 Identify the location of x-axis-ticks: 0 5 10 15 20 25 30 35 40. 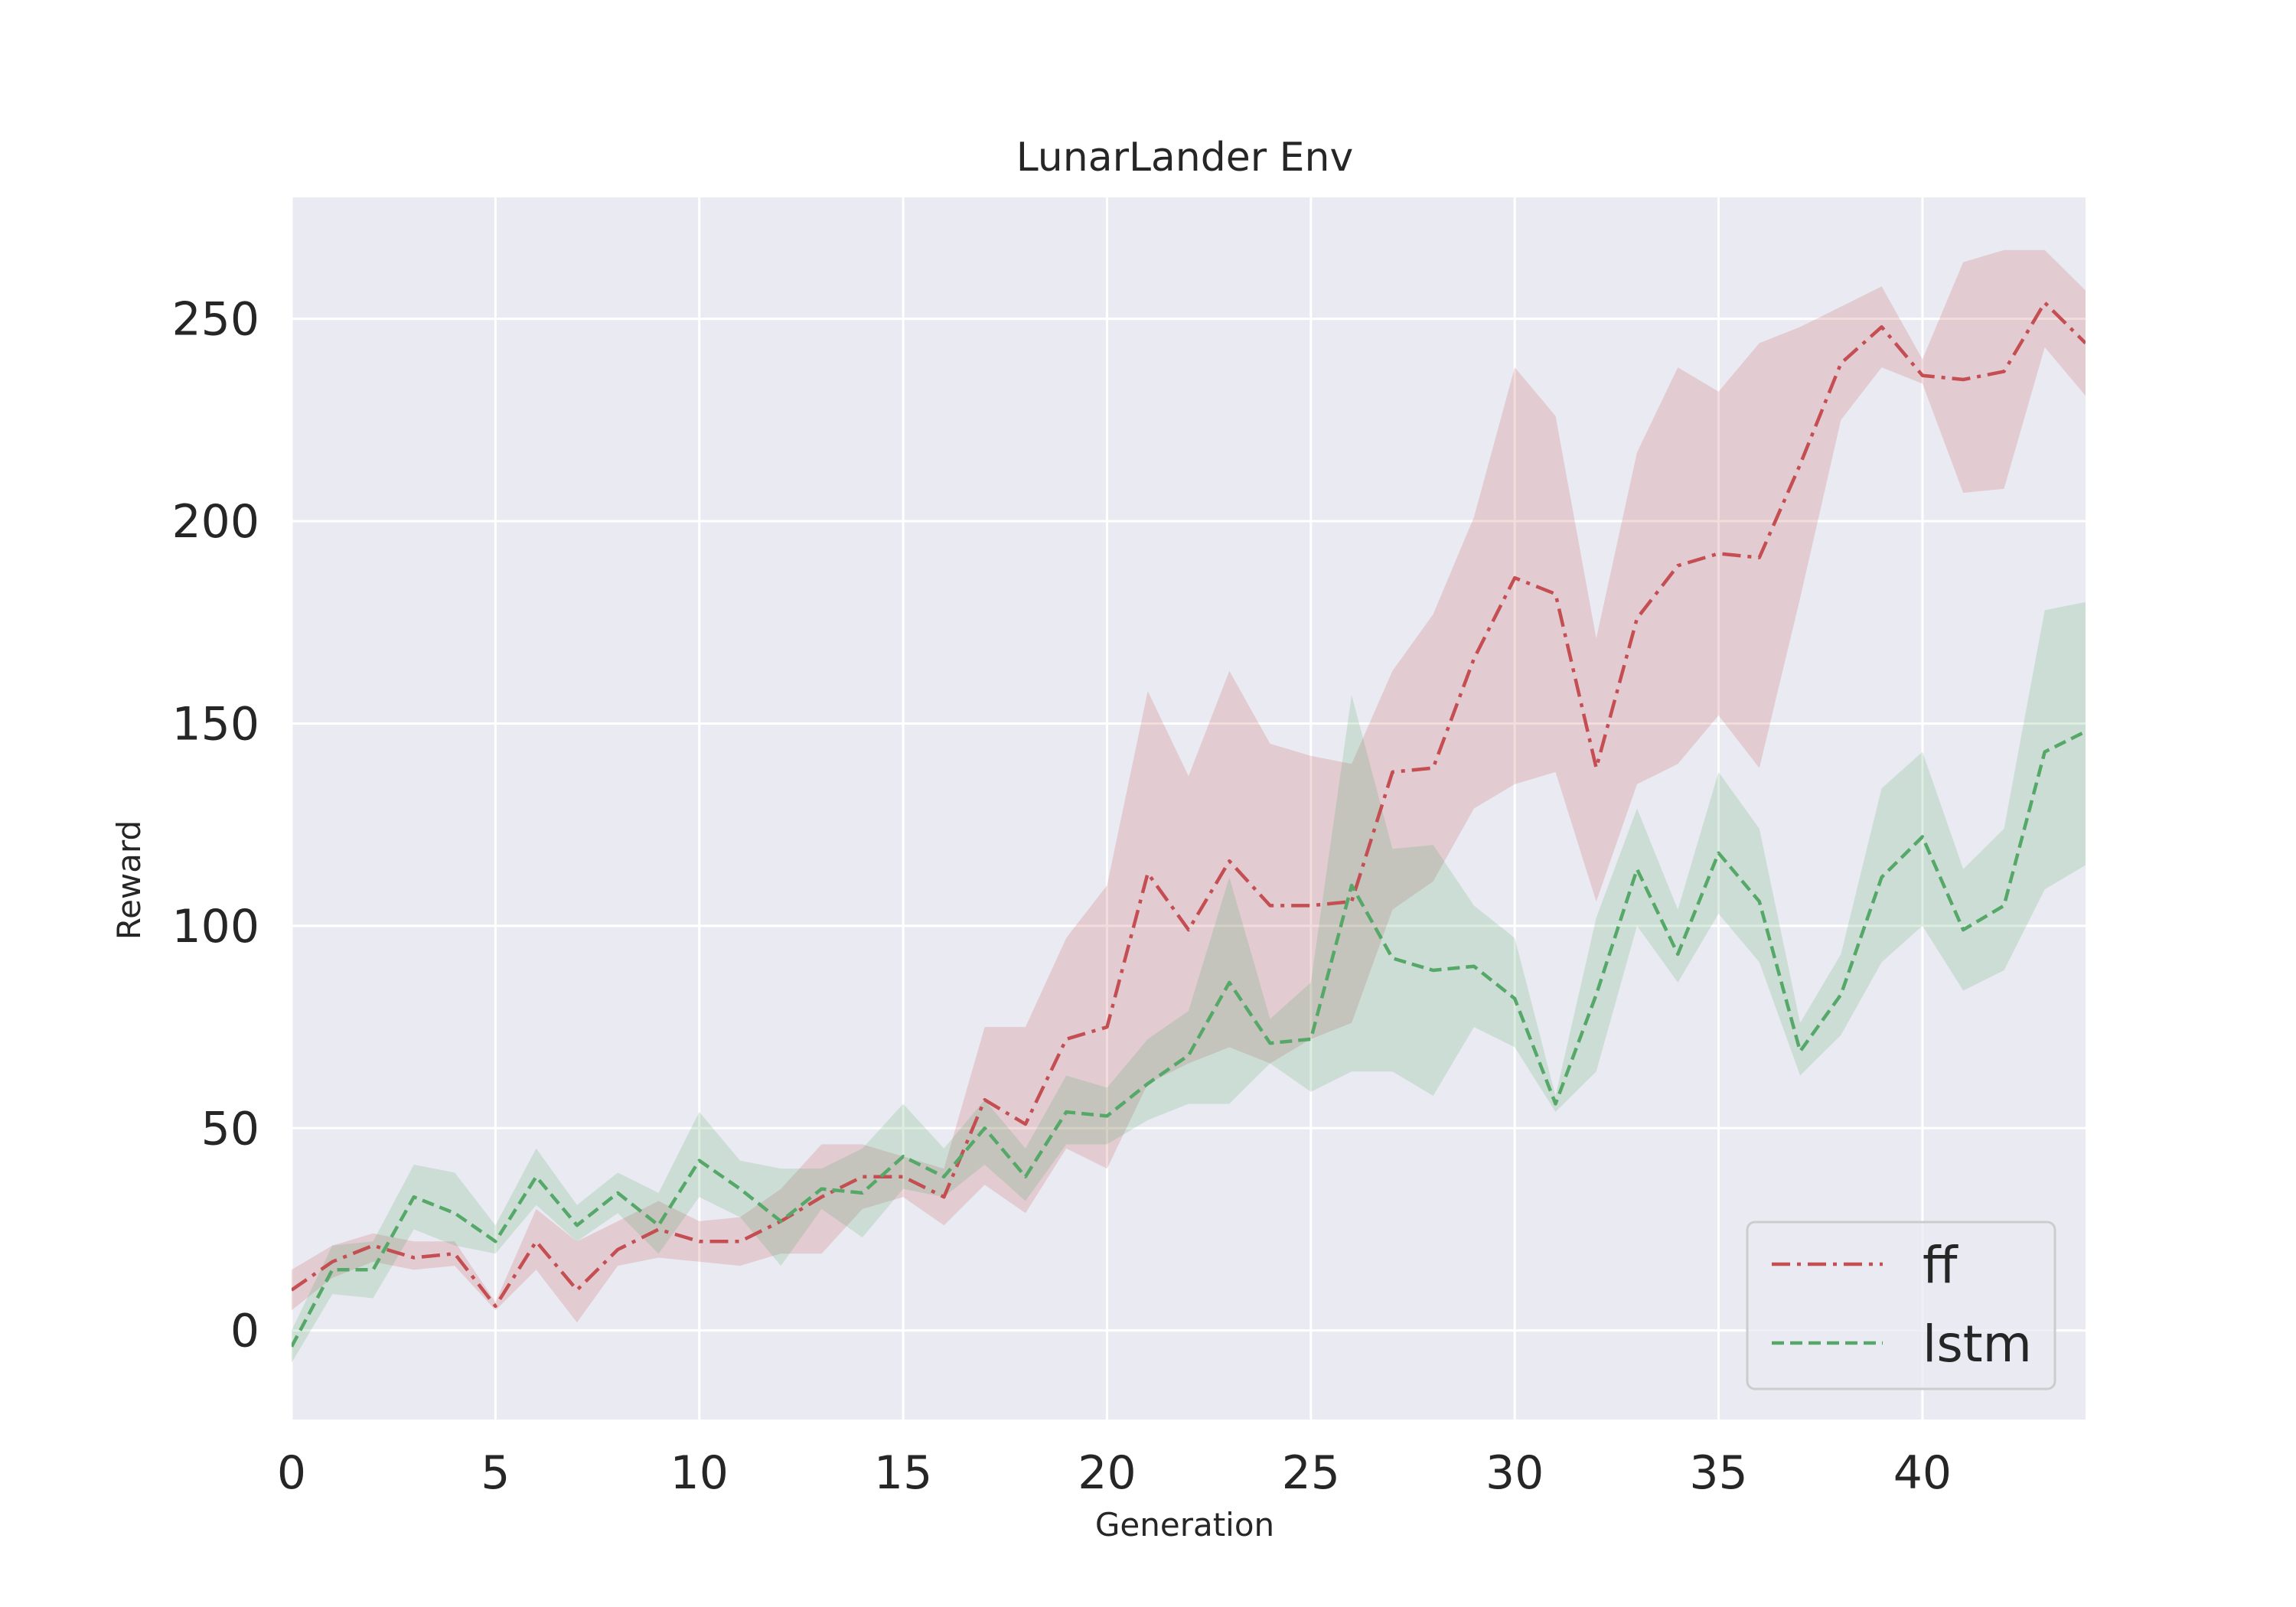
(1114, 1473).